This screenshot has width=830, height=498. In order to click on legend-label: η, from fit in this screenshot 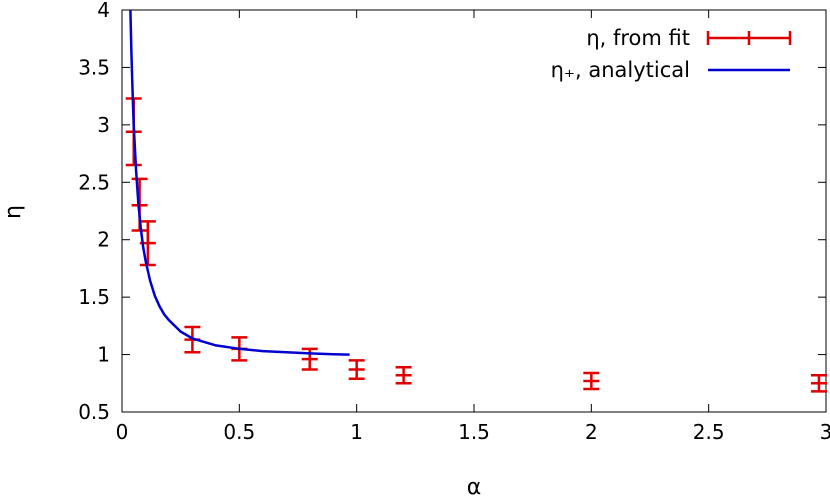, I will do `click(638, 38)`.